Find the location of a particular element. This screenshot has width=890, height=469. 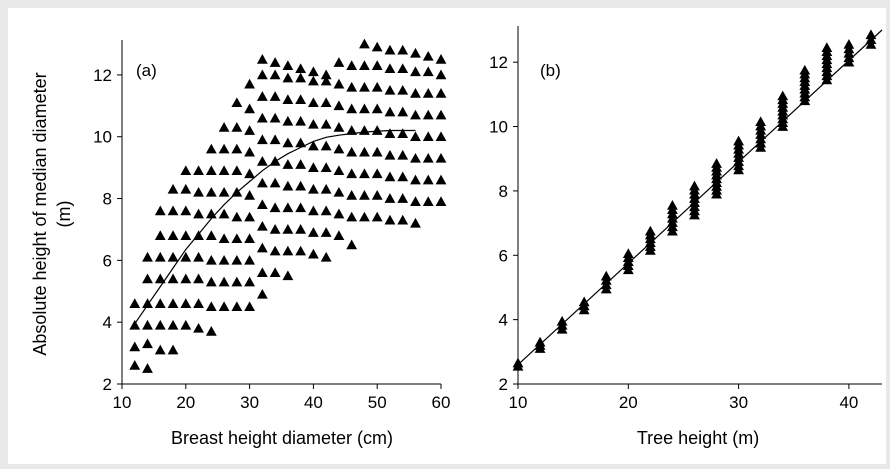

y-tick-label: 8 is located at coordinates (503, 191).